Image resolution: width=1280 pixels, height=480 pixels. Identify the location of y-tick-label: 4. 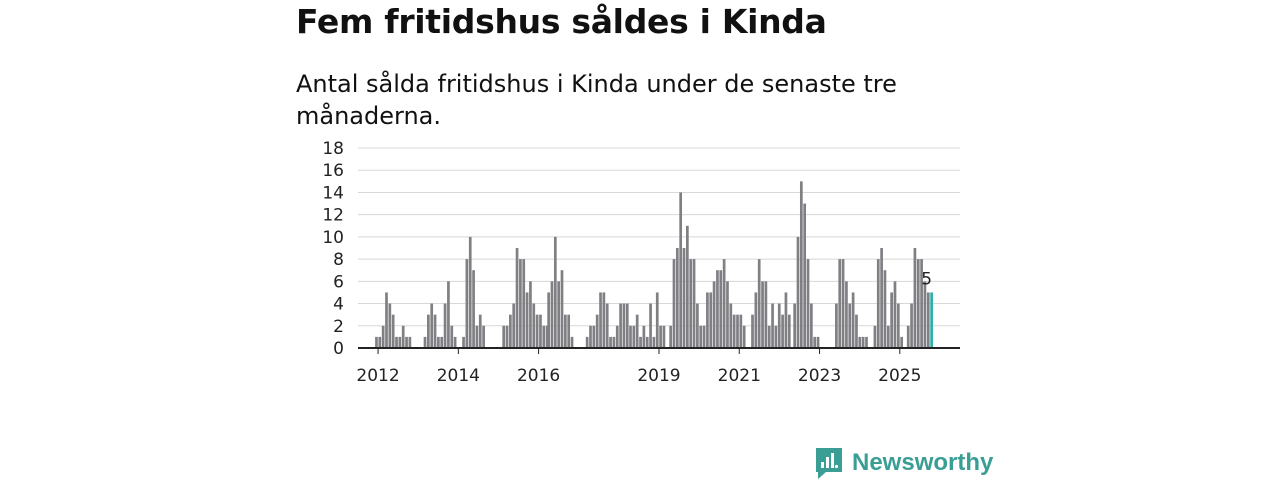
(338, 305).